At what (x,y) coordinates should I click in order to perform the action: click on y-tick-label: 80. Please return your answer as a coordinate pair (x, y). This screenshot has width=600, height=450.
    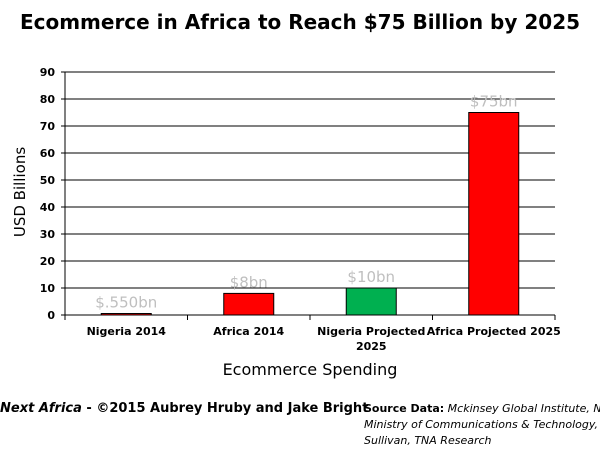
    Looking at the image, I should click on (48, 99).